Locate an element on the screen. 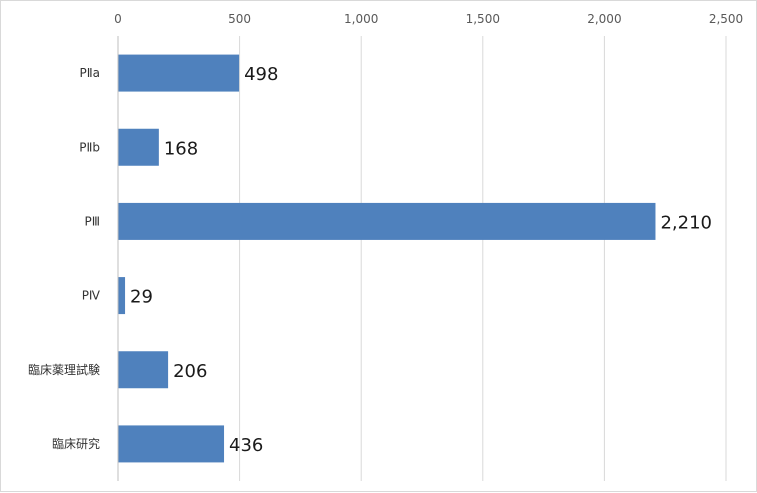 Image resolution: width=757 pixels, height=493 pixels. x-tick-label: 1,500 is located at coordinates (483, 19).